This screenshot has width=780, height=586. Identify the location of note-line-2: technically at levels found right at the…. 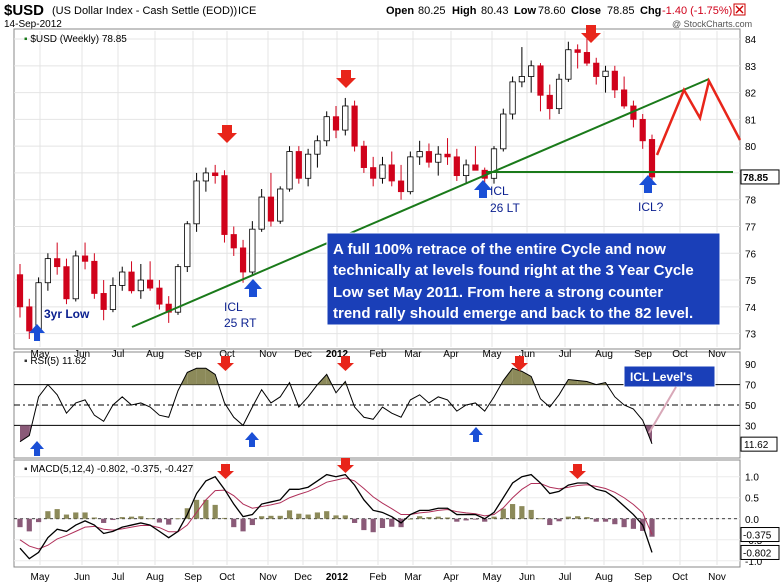
(513, 270).